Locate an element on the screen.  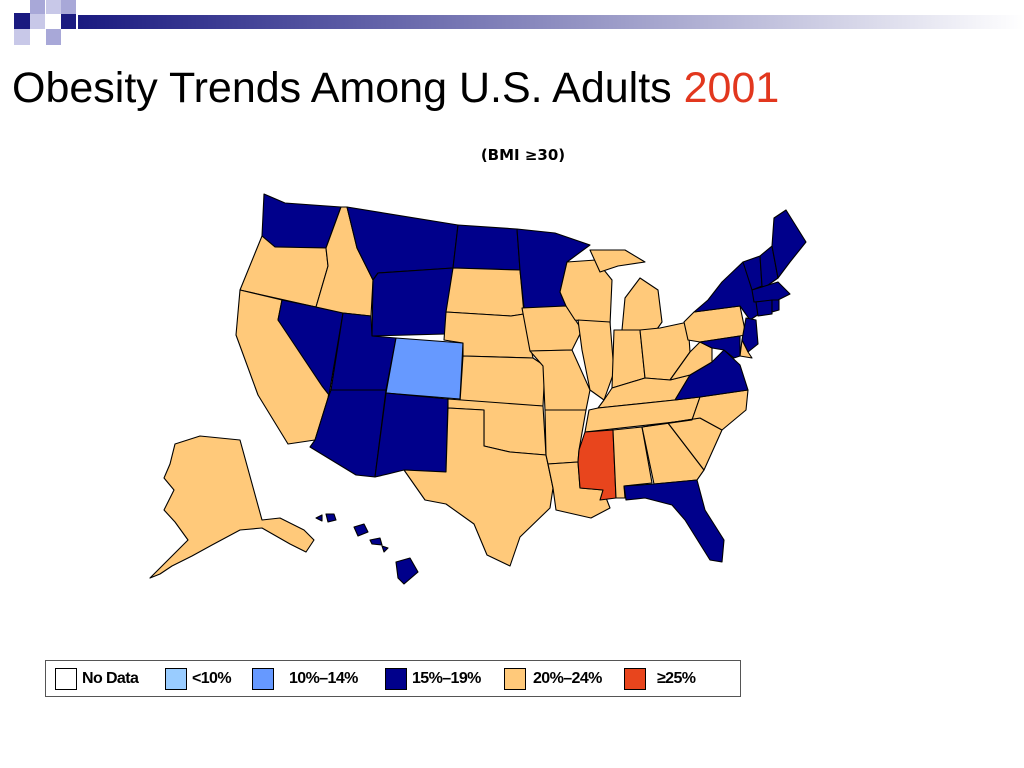
state-me is located at coordinates (789, 244).